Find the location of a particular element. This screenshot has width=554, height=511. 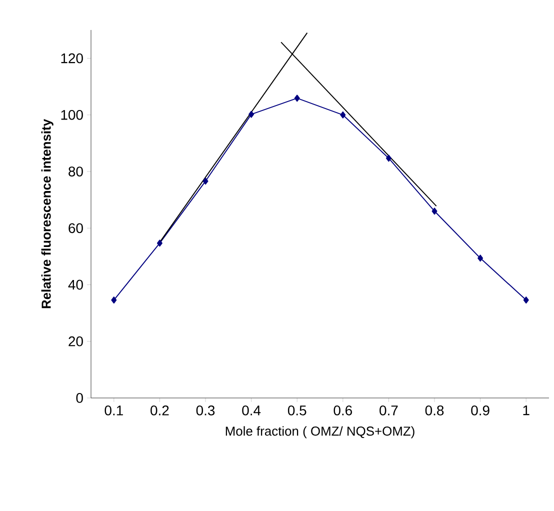

x-tick-label: 0.8 is located at coordinates (434, 410).